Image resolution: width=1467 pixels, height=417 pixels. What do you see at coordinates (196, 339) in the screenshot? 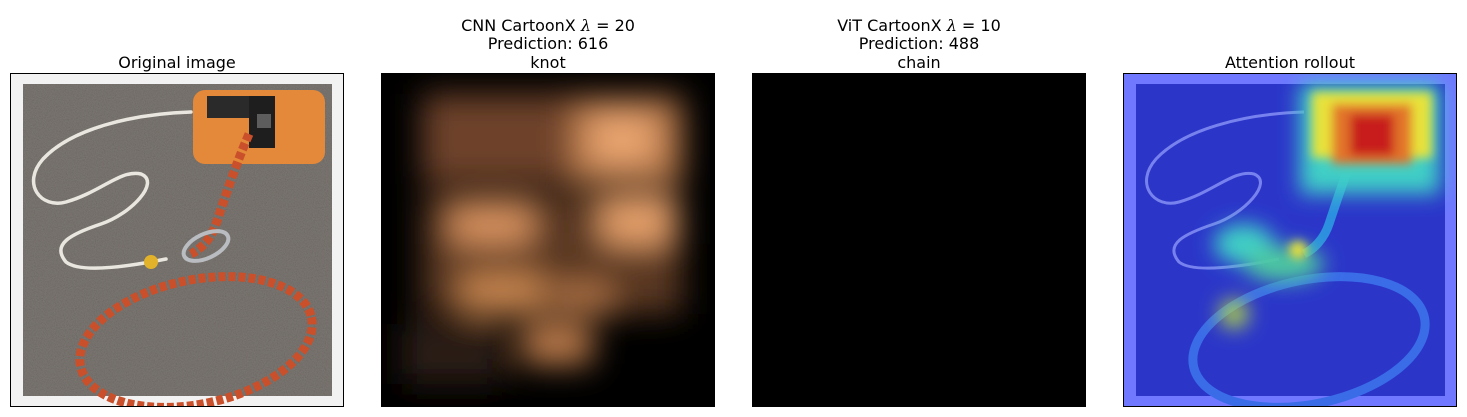
I see `chain-loop` at bounding box center [196, 339].